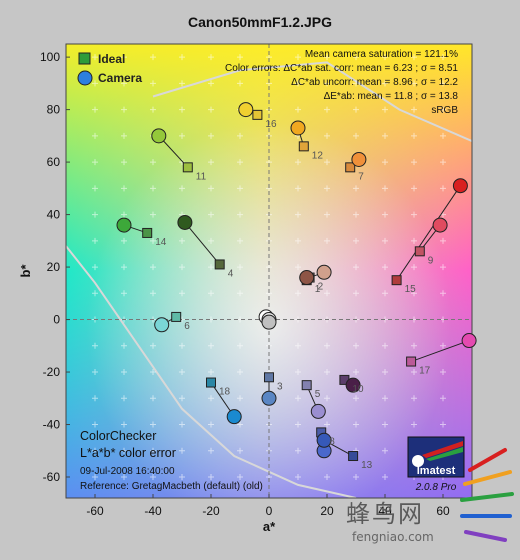 The image size is (520, 560). What do you see at coordinates (374, 82) in the screenshot?
I see `annotation-uncorr: ΔC*ab uncorr: mean = 8.96 ; σ = 12.2` at bounding box center [374, 82].